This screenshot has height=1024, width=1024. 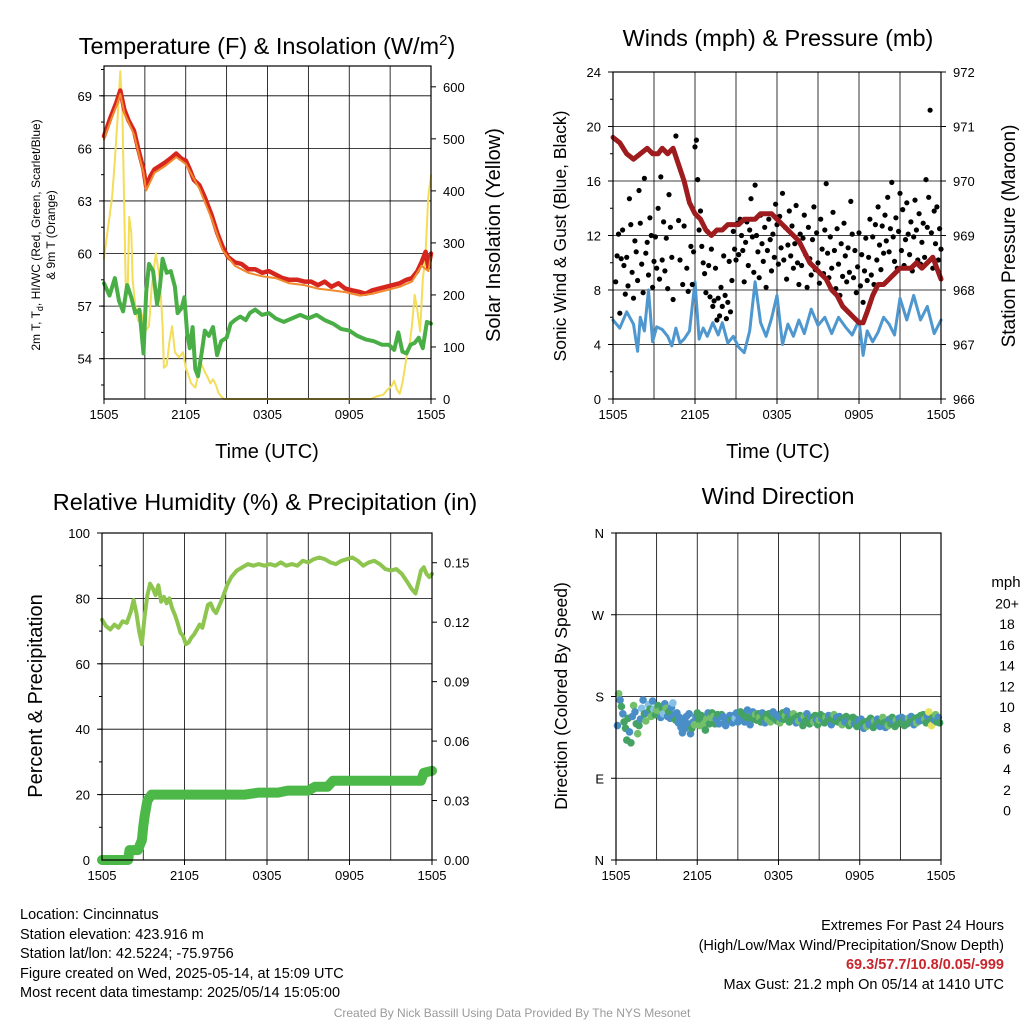 I want to click on y2-tick-label: 967, so click(x=964, y=345).